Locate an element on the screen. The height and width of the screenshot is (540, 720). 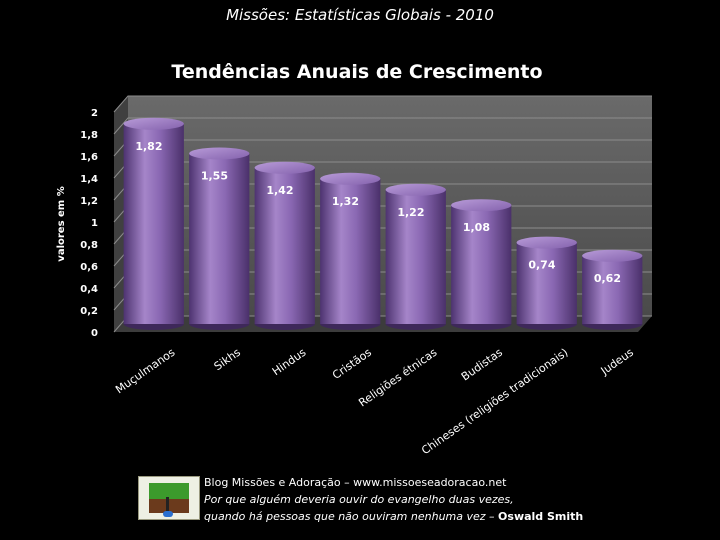
data-label: 1,82 is located at coordinates (148, 146).